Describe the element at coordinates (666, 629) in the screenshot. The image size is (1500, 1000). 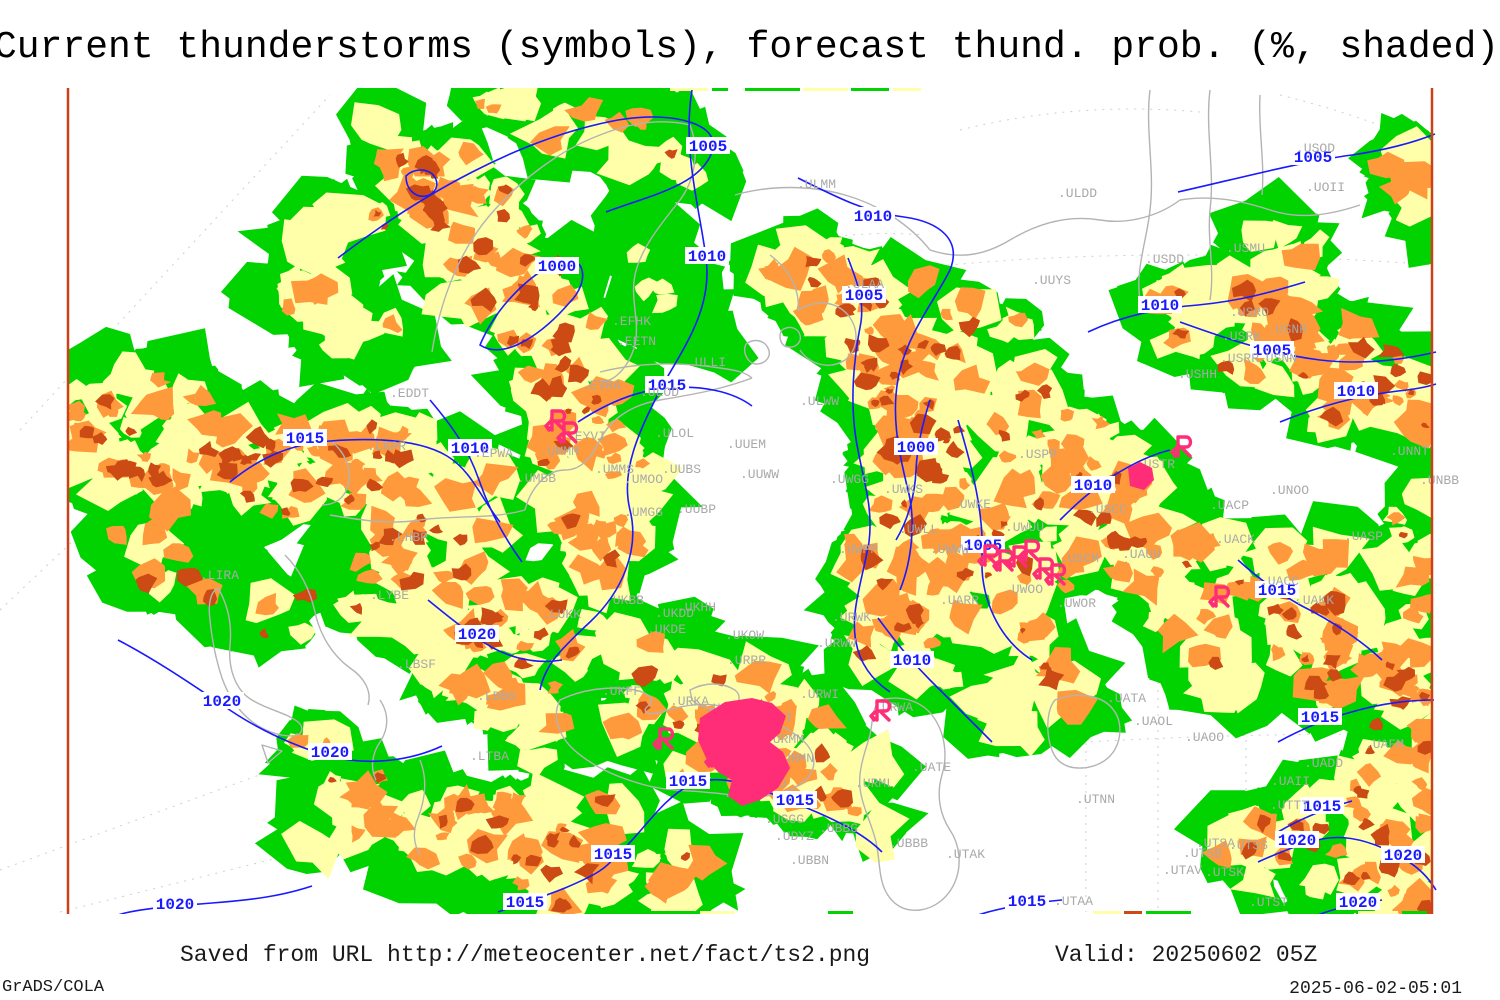
I see `station-label: .UKDE` at that location.